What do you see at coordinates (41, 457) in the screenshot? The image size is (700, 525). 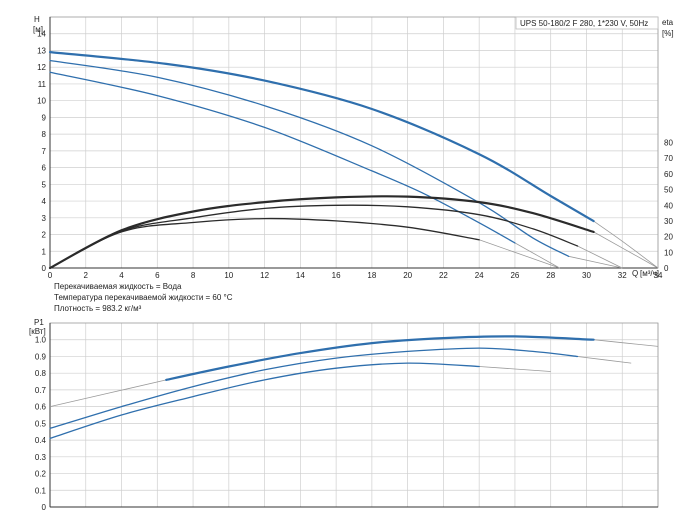 I see `p1-tick-label: 0.3` at bounding box center [41, 457].